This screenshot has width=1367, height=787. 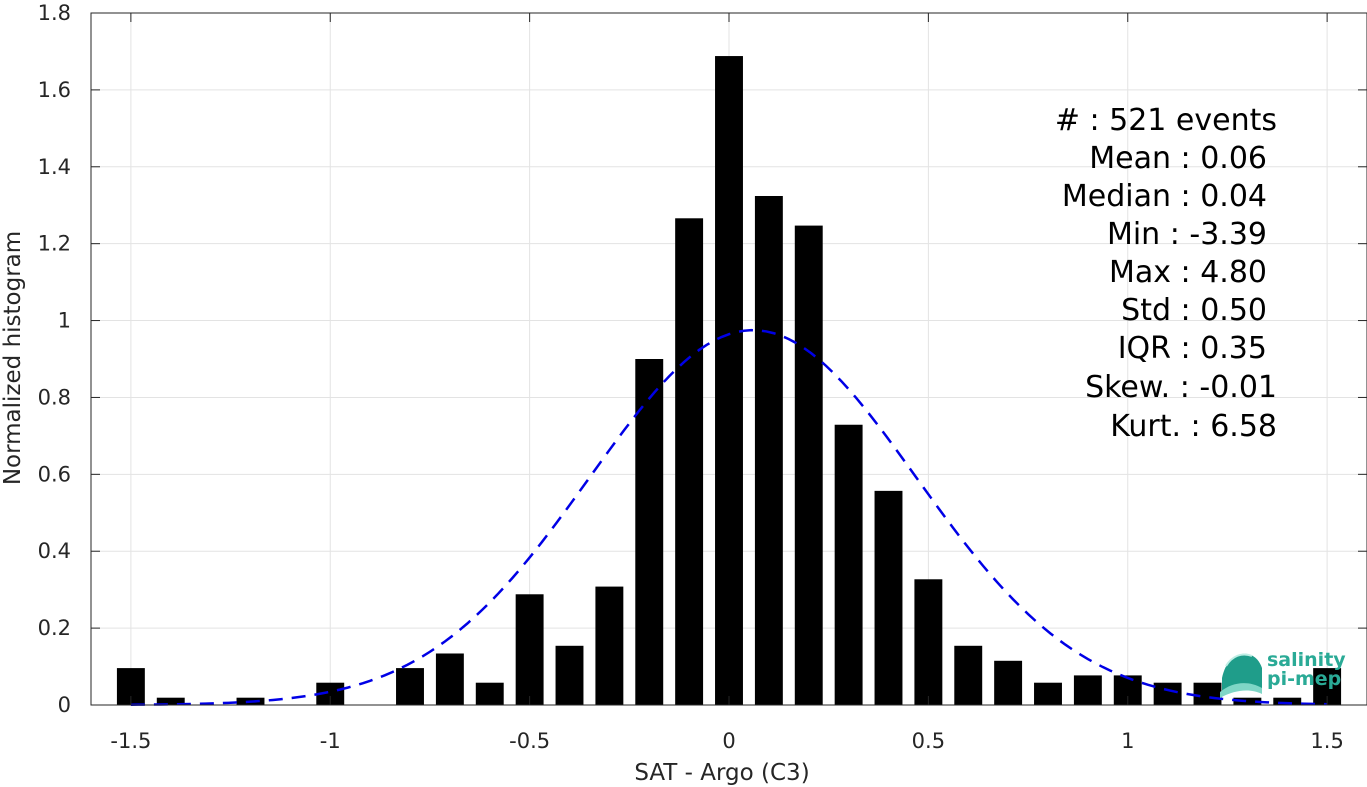 I want to click on x-tick-label: 1, so click(x=1127, y=741).